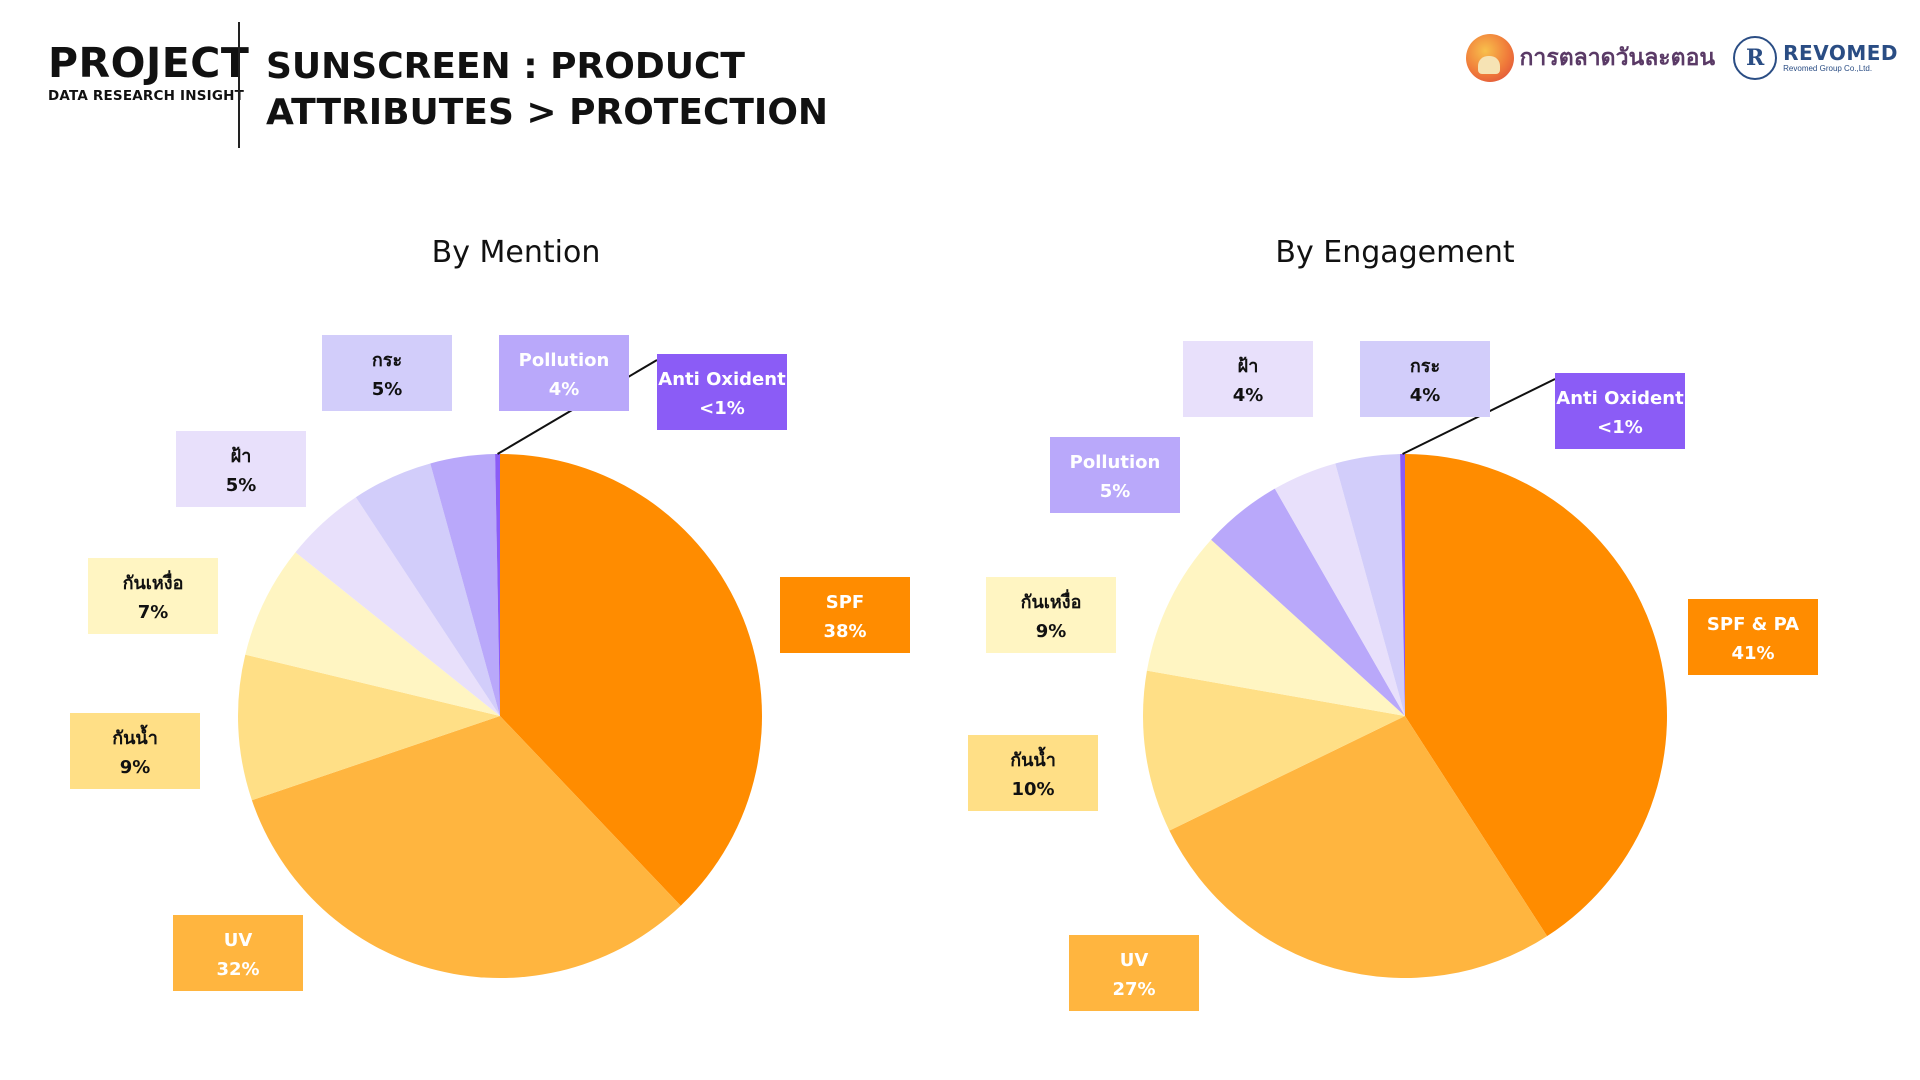 The height and width of the screenshot is (1080, 1920). Describe the element at coordinates (845, 602) in the screenshot. I see `slice-name: SPF` at that location.